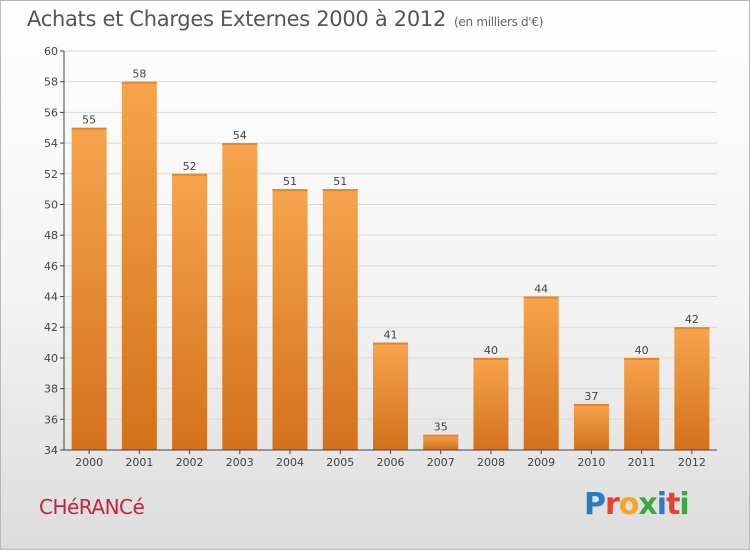  I want to click on y-tick-label: 54, so click(51, 143).